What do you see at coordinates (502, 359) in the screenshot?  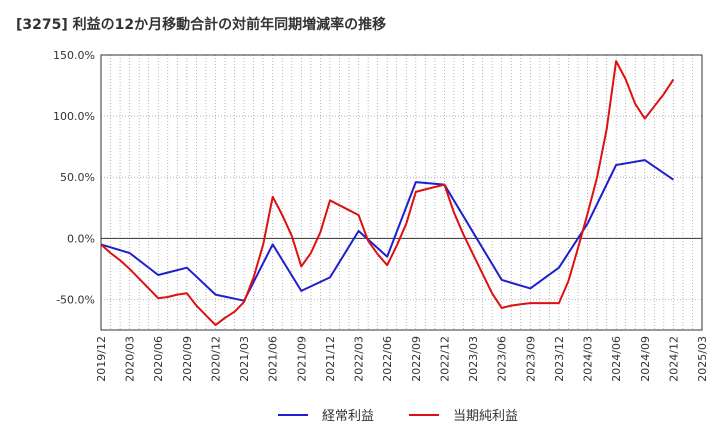 I see `x-tick-label: 2023/06` at bounding box center [502, 359].